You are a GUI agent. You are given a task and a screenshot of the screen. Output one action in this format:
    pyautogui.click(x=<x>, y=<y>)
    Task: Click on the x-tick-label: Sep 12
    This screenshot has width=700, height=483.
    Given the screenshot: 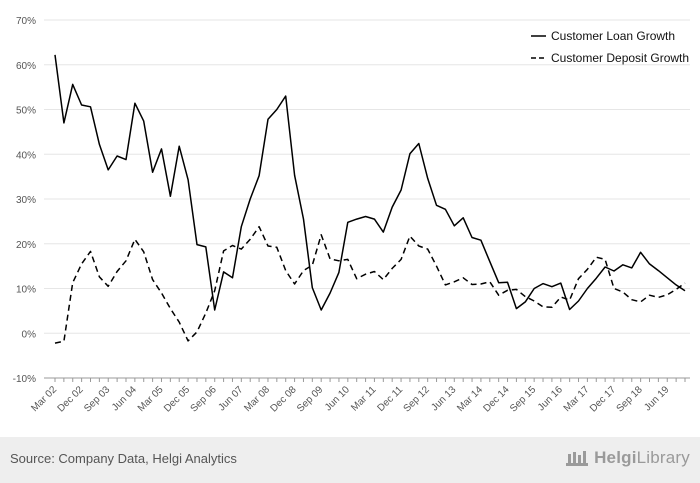 What is the action you would take?
    pyautogui.click(x=417, y=399)
    